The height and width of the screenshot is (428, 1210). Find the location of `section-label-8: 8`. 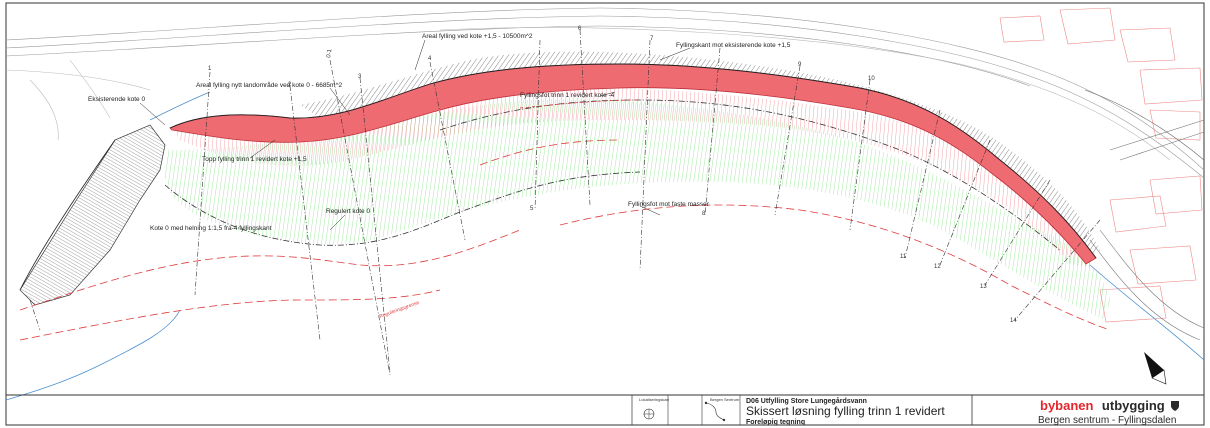

section-label-8: 8 is located at coordinates (704, 214).